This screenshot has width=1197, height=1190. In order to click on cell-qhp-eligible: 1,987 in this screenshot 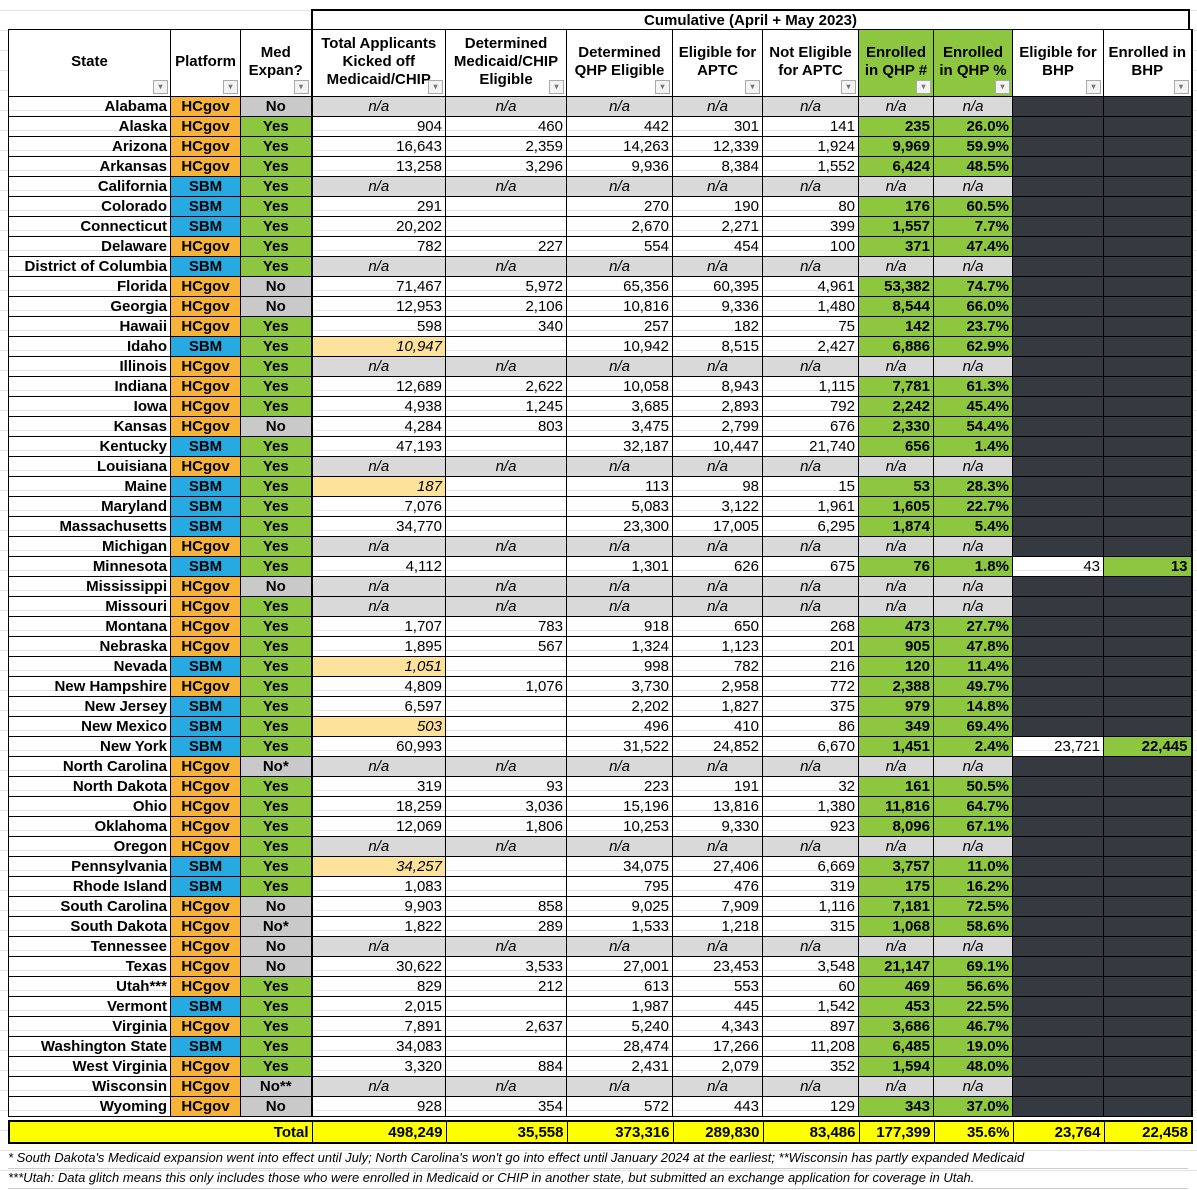, I will do `click(619, 1006)`.